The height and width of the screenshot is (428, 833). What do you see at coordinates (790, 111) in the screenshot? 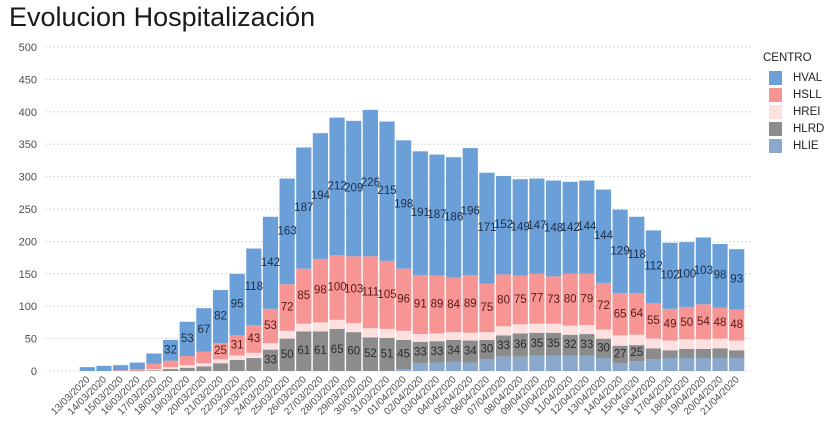
I see `legend-item-hrei: HREI` at bounding box center [790, 111].